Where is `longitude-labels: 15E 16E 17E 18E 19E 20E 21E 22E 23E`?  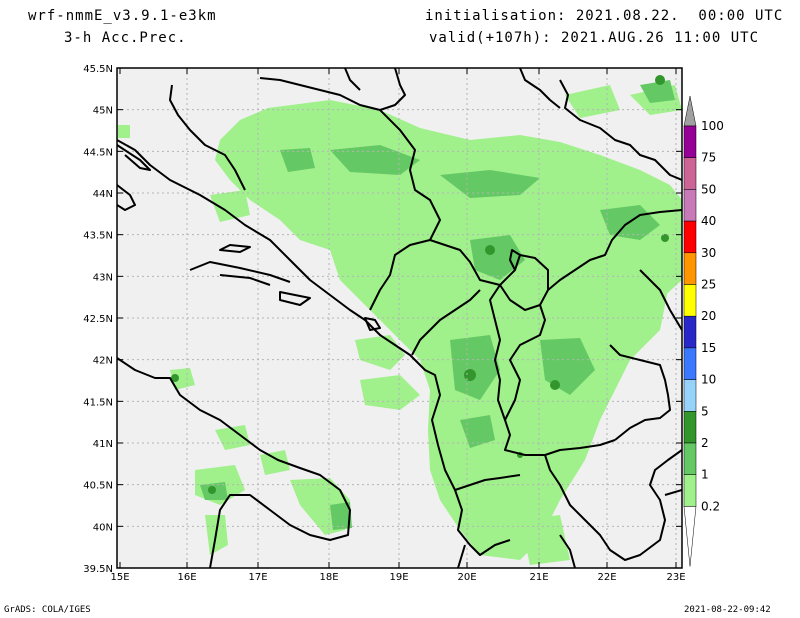 longitude-labels: 15E 16E 17E 18E 19E 20E 21E 22E 23E is located at coordinates (397, 577).